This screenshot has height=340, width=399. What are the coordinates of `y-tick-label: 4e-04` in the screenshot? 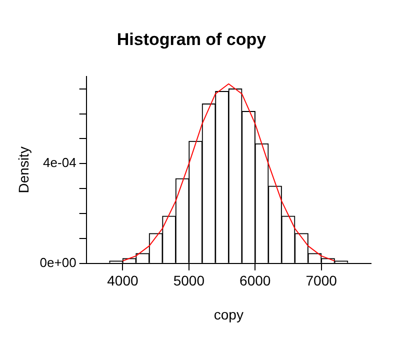 It's located at (59, 162).